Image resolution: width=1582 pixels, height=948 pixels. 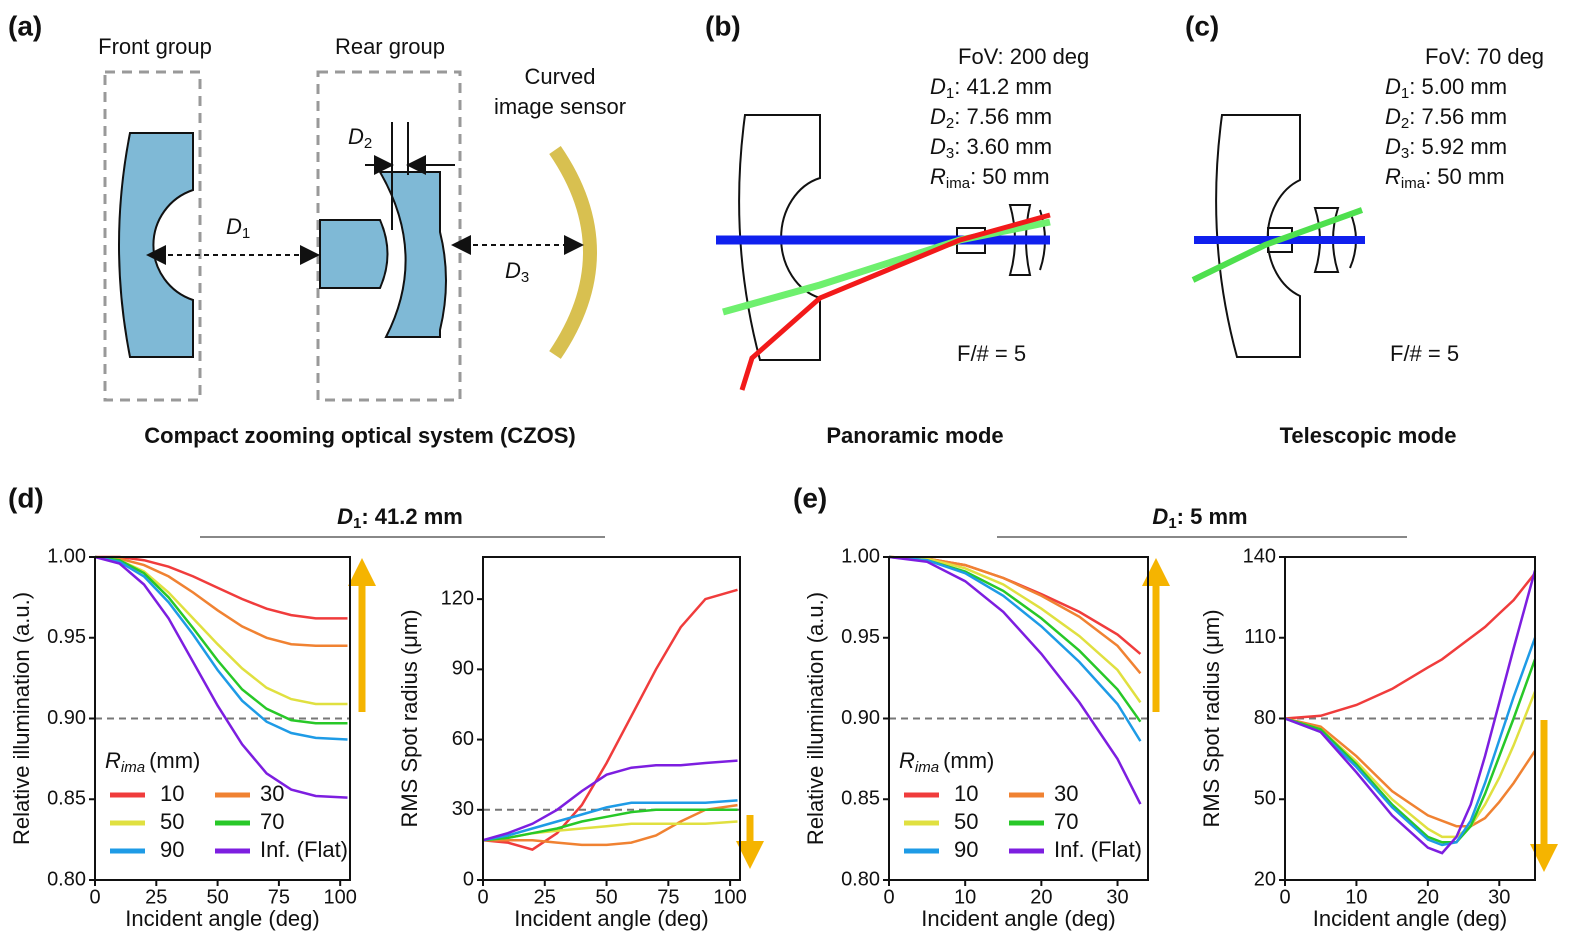 I want to click on label: Rear group, so click(x=390, y=46).